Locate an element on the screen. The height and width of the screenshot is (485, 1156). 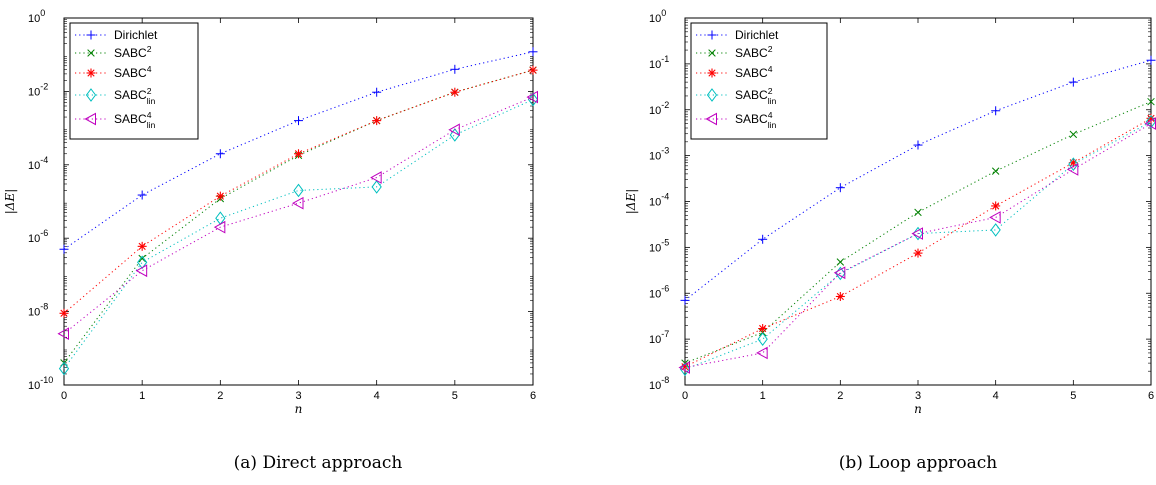
y-tick-label: 10⁻¹ is located at coordinates (659, 62).